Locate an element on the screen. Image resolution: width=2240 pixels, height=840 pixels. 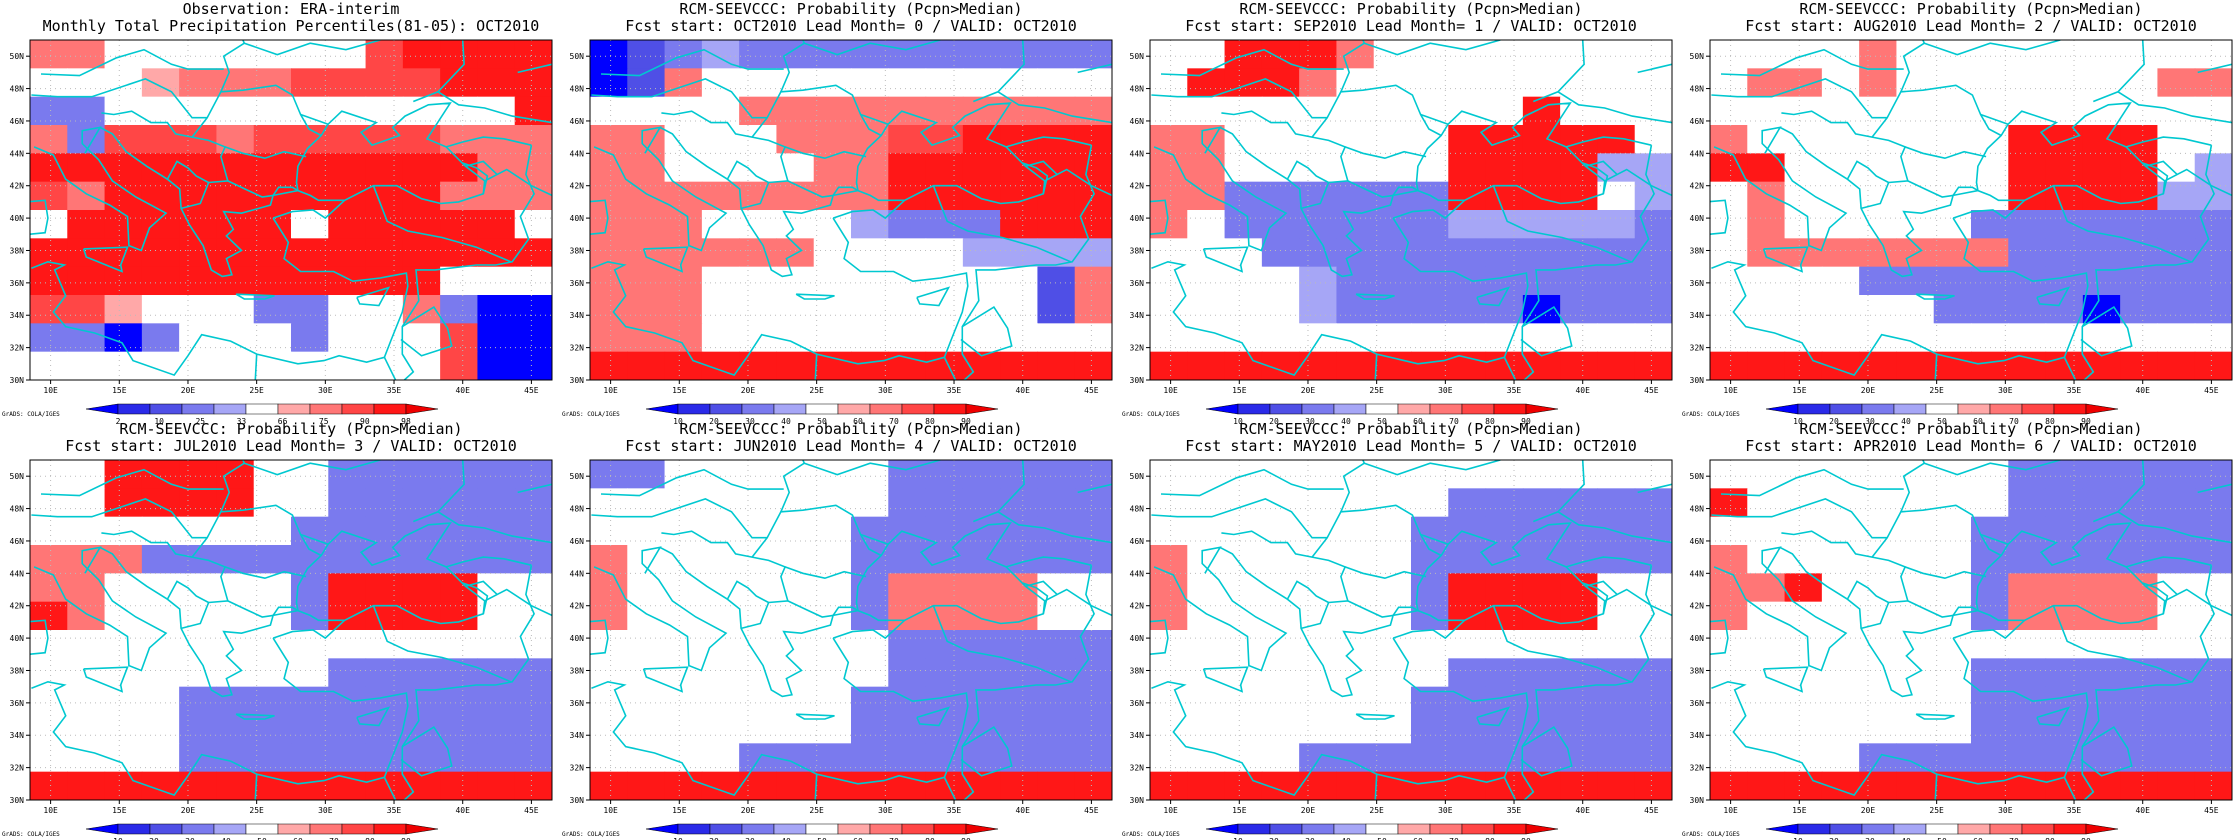
colorbar-label: 90 is located at coordinates (2086, 838).